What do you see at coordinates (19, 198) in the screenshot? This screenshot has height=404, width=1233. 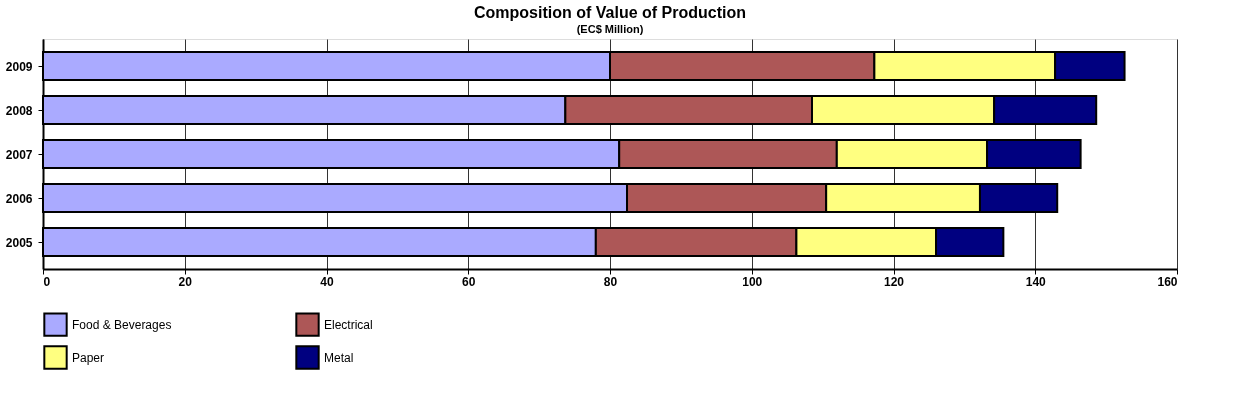 I see `y-tick-label: 2006` at bounding box center [19, 198].